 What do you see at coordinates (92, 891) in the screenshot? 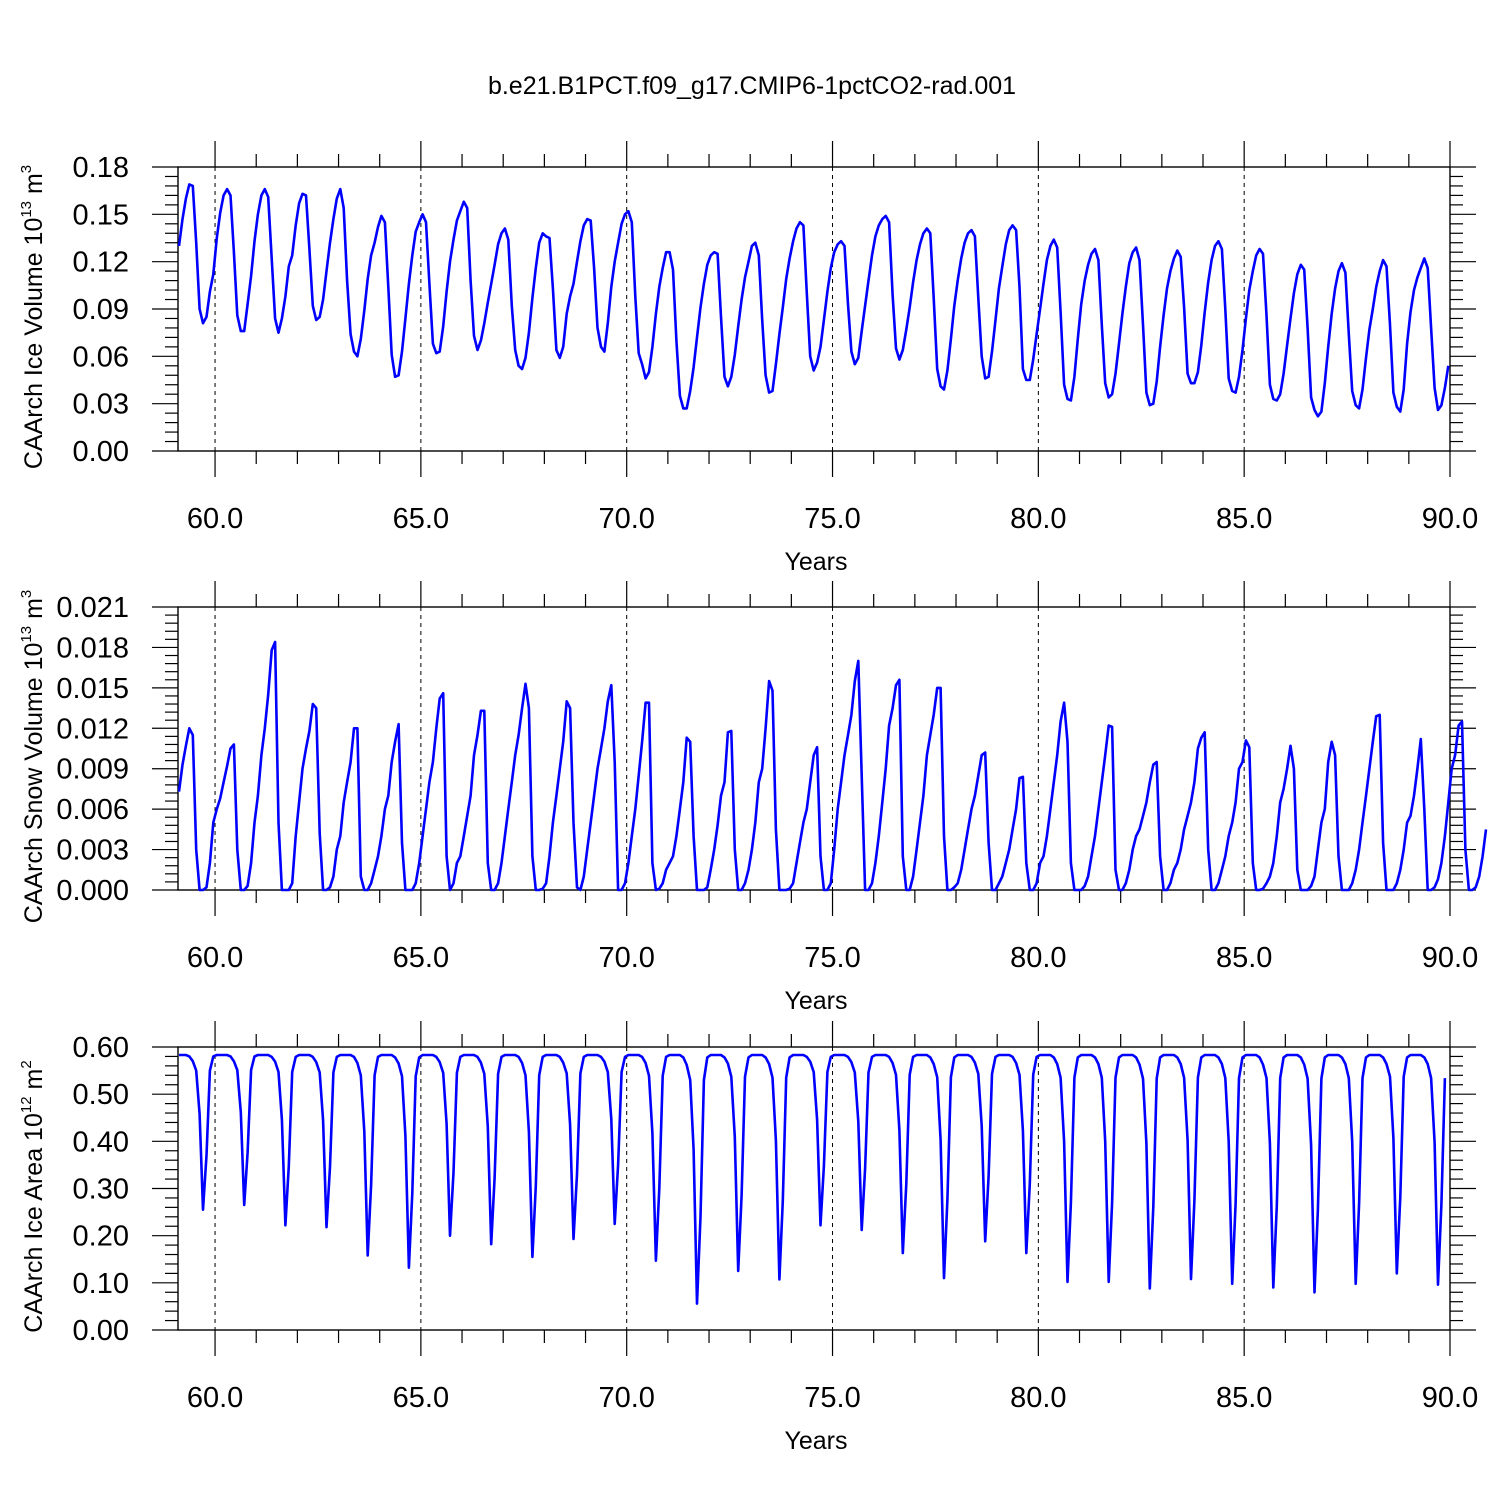
I see `y-tick-label: 0.000` at bounding box center [92, 891].